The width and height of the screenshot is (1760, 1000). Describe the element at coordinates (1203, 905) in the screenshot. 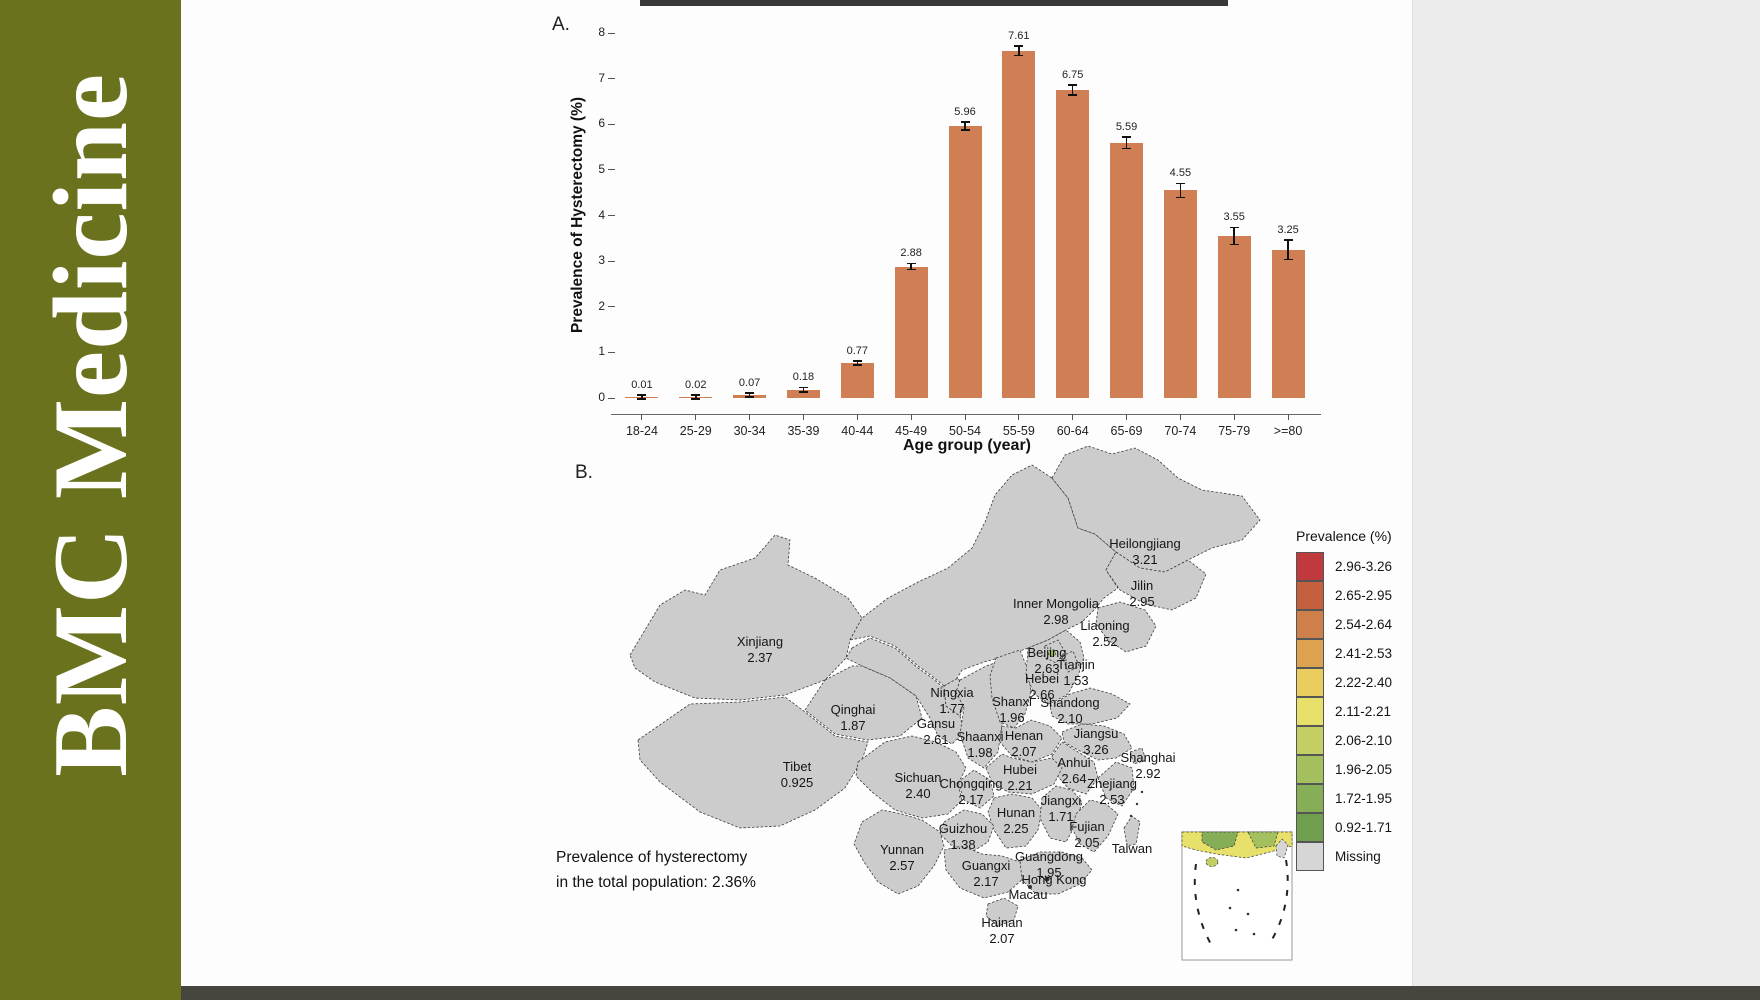

I see `nine-dash-line-west` at that location.